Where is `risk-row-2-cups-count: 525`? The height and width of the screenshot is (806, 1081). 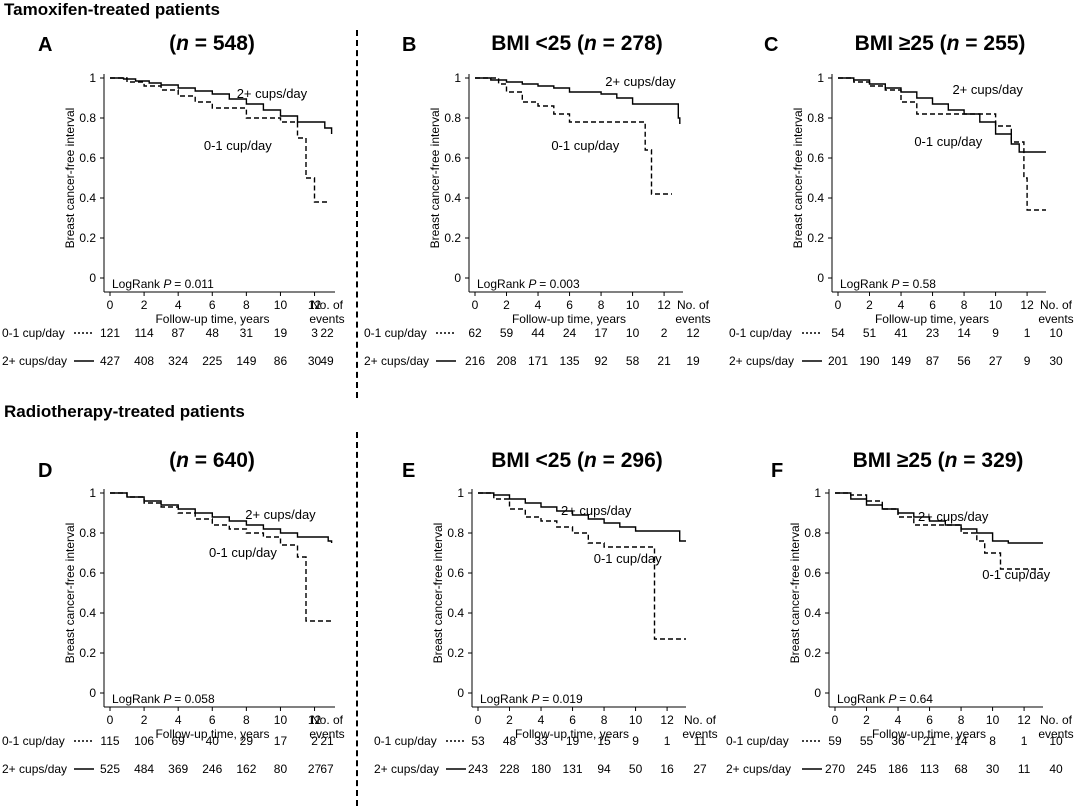
risk-row-2-cups-count: 525 is located at coordinates (110, 769).